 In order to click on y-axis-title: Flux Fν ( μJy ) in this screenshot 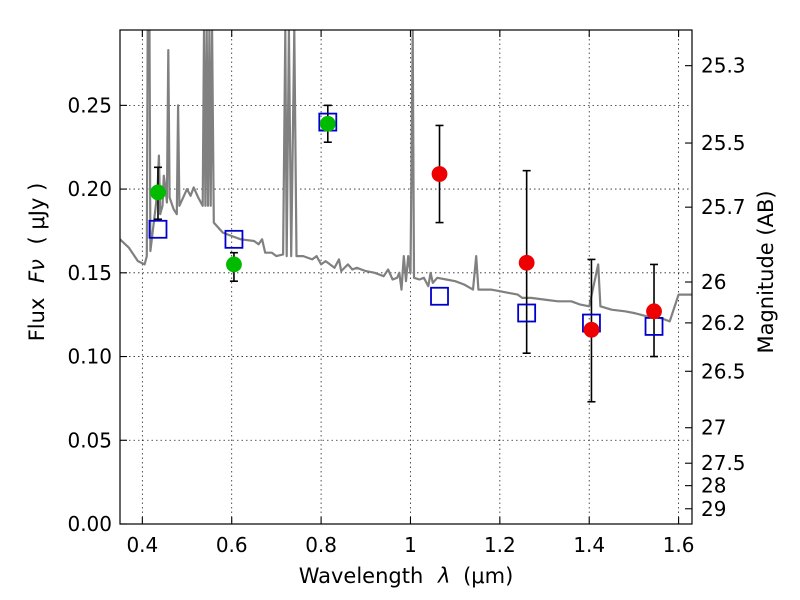, I will do `click(37, 262)`.